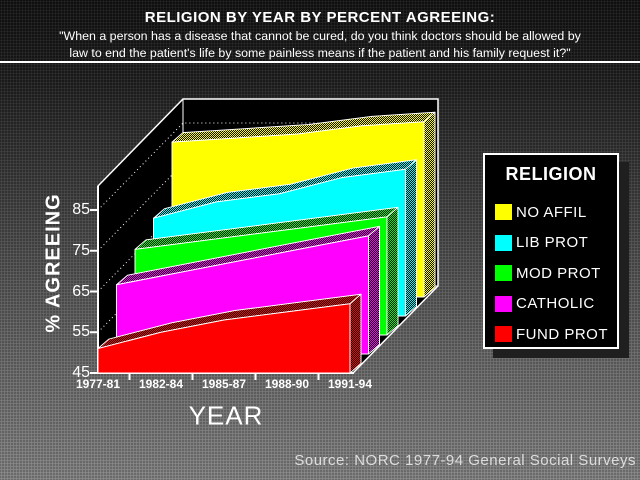  What do you see at coordinates (503, 303) in the screenshot?
I see `legend-swatch-catholic` at bounding box center [503, 303].